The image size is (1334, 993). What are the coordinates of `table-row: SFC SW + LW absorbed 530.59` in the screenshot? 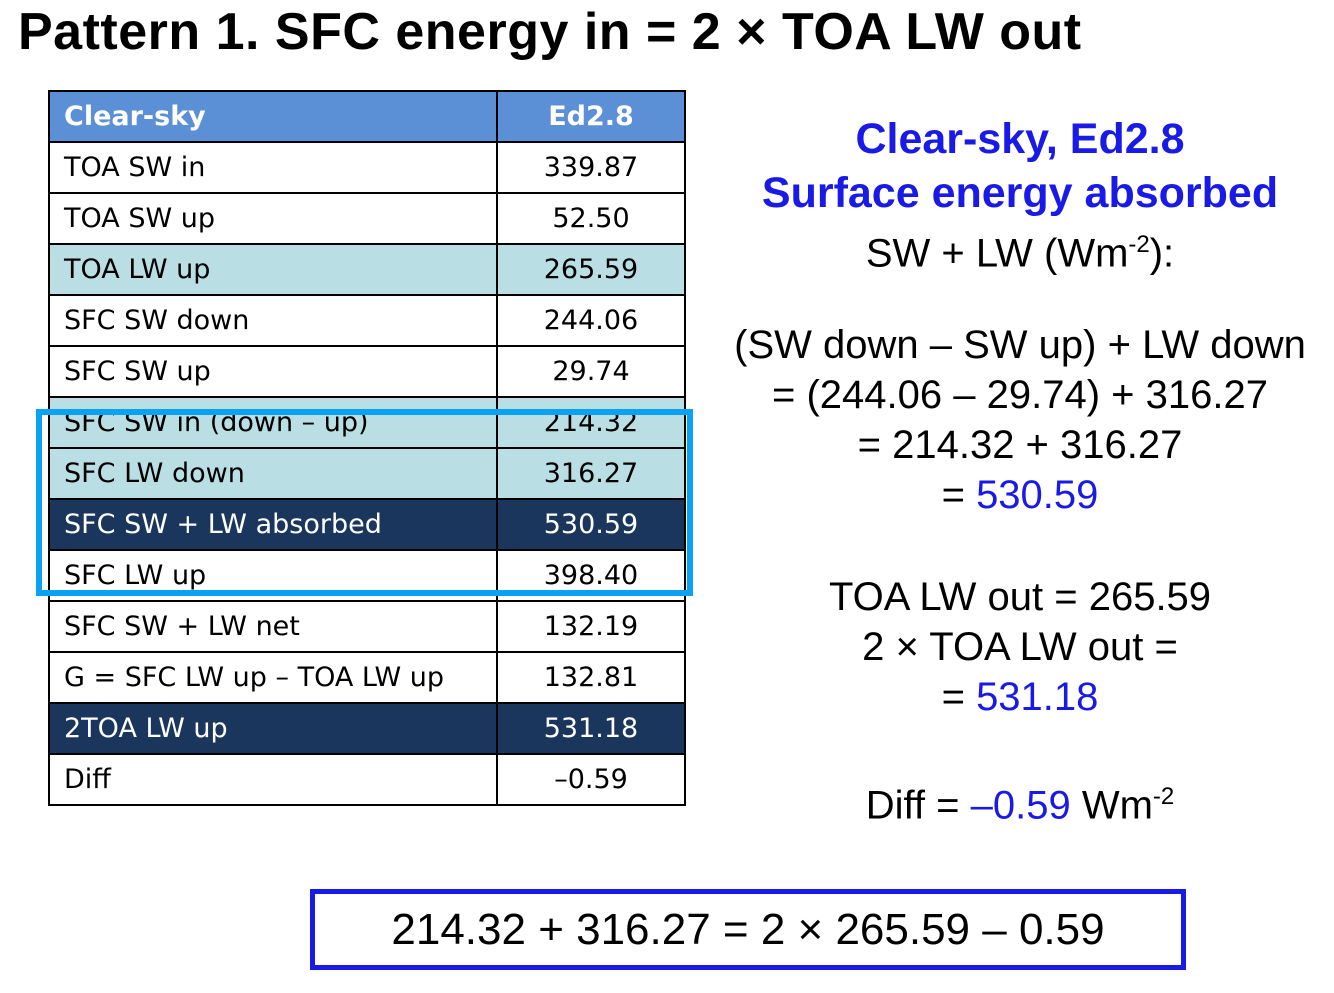 It's located at (367, 524).